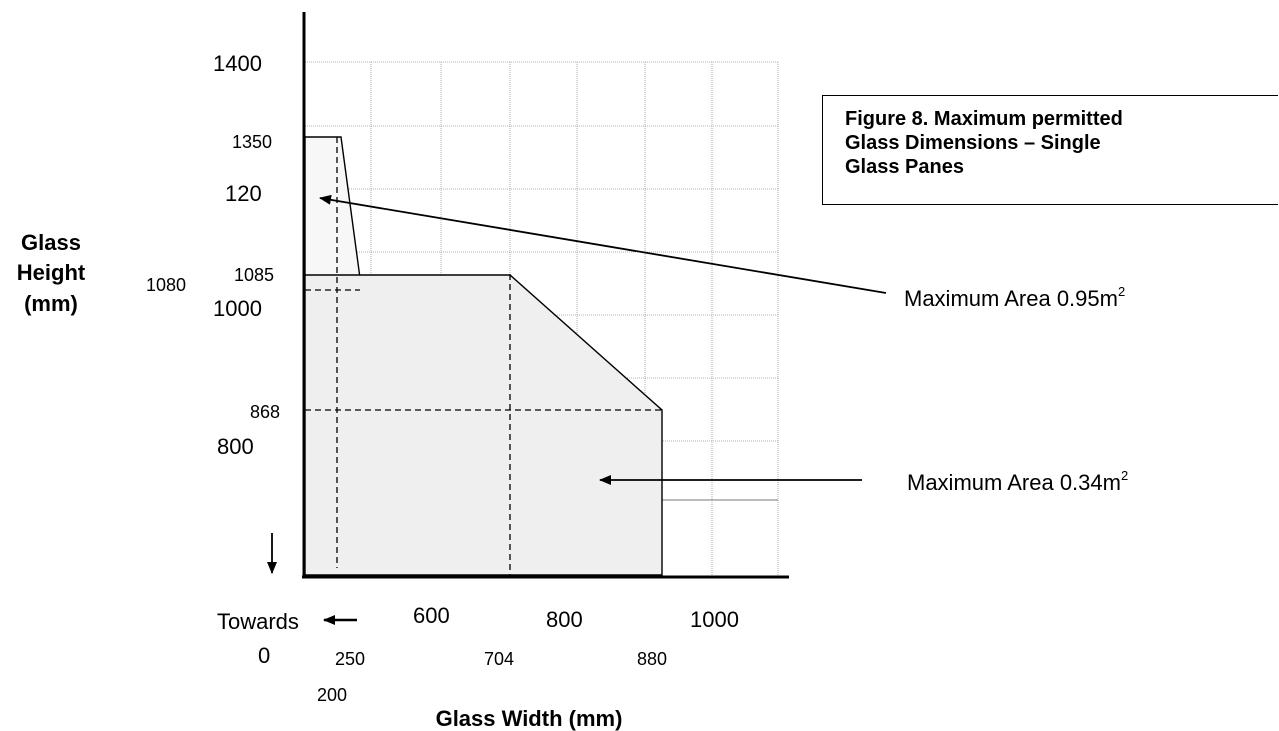  Describe the element at coordinates (243, 193) in the screenshot. I see `y-tick-120: 120` at that location.